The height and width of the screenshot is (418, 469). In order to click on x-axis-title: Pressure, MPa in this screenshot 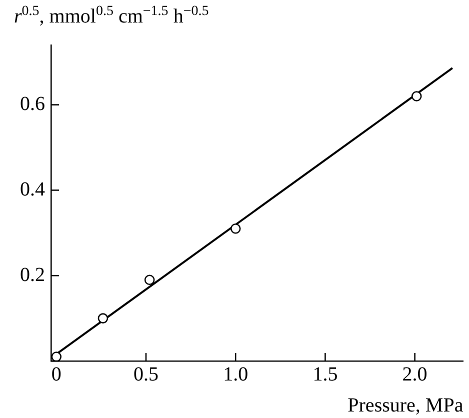, I will do `click(406, 405)`.